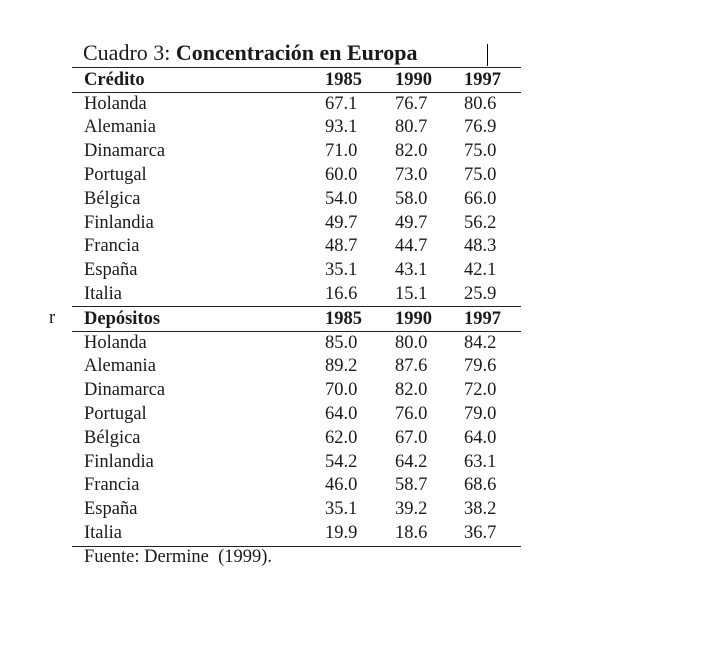 Image resolution: width=724 pixels, height=669 pixels. I want to click on table-row: Portugal 64.0 76.0 79.0, so click(296, 414).